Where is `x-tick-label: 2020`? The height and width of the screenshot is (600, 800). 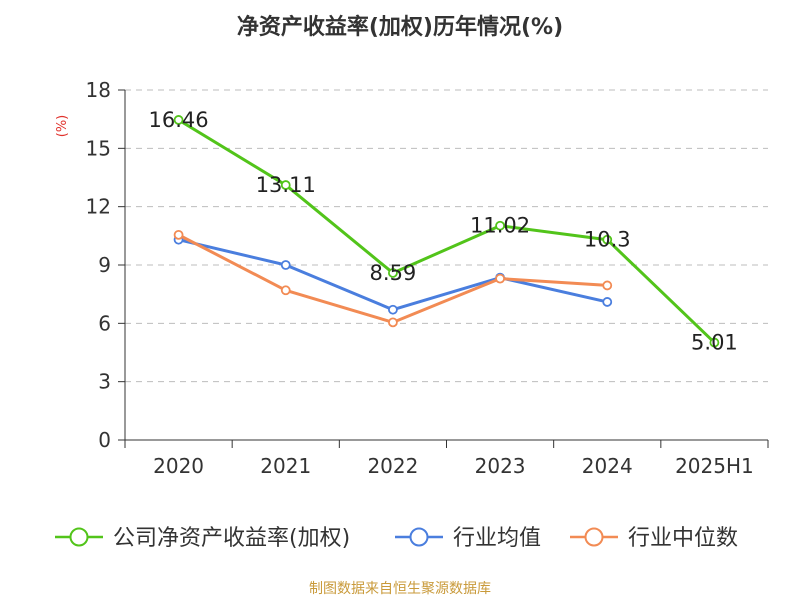
x-tick-label: 2020 is located at coordinates (178, 466).